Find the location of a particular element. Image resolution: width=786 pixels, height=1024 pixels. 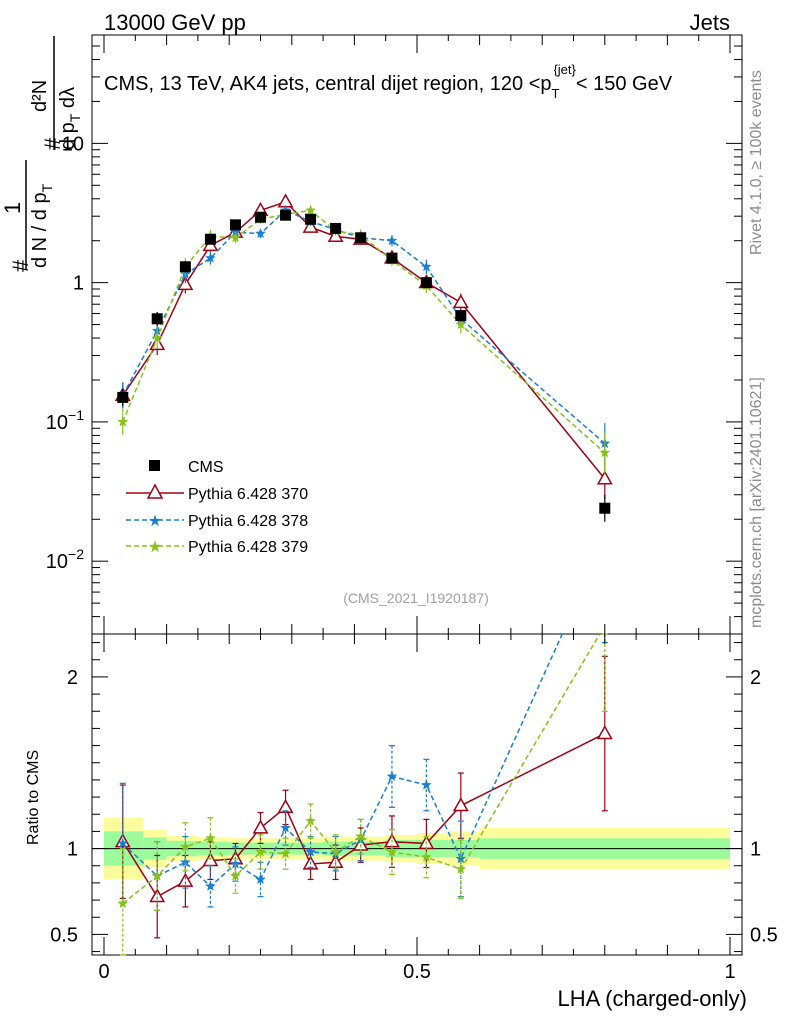

collision-energy-label: 13000 GeV pp is located at coordinates (175, 22).